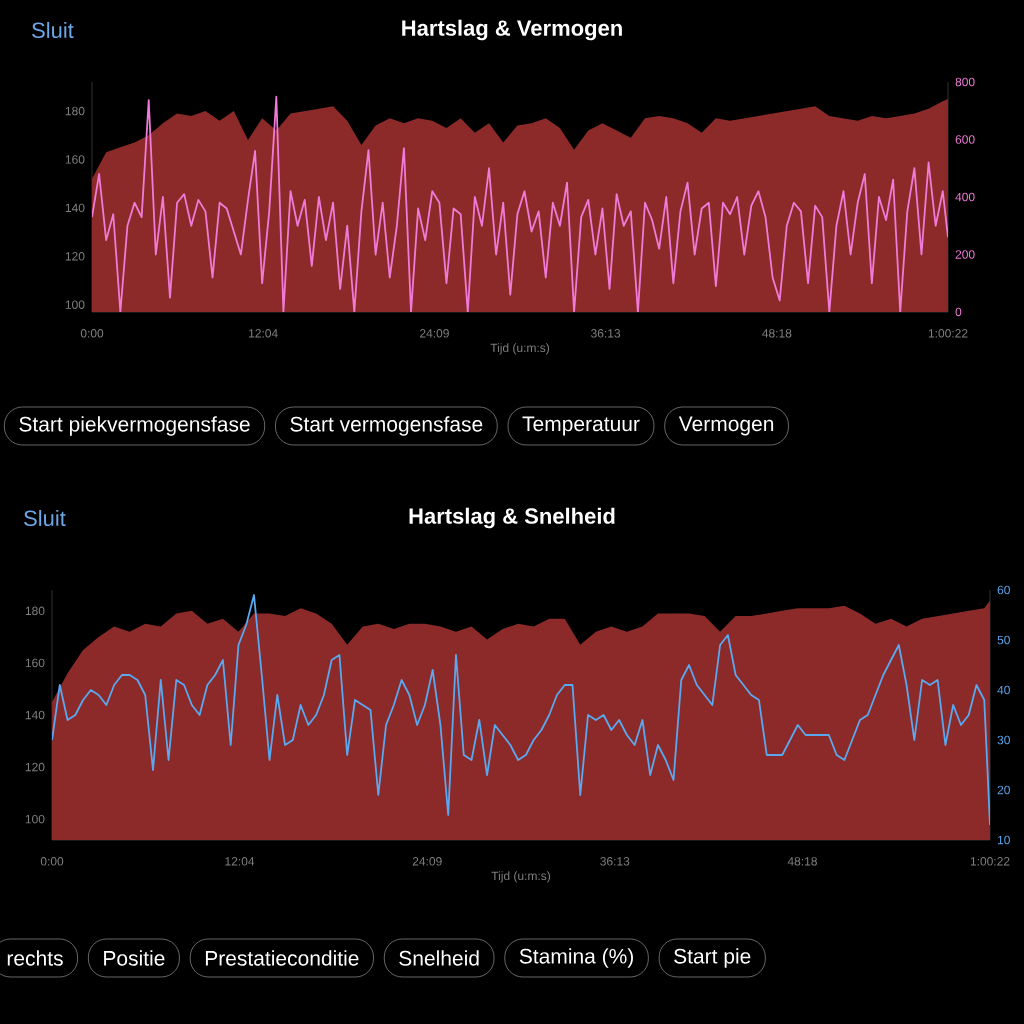 The width and height of the screenshot is (1024, 1024). What do you see at coordinates (134, 426) in the screenshot?
I see `text: Start piekvermogensfase` at bounding box center [134, 426].